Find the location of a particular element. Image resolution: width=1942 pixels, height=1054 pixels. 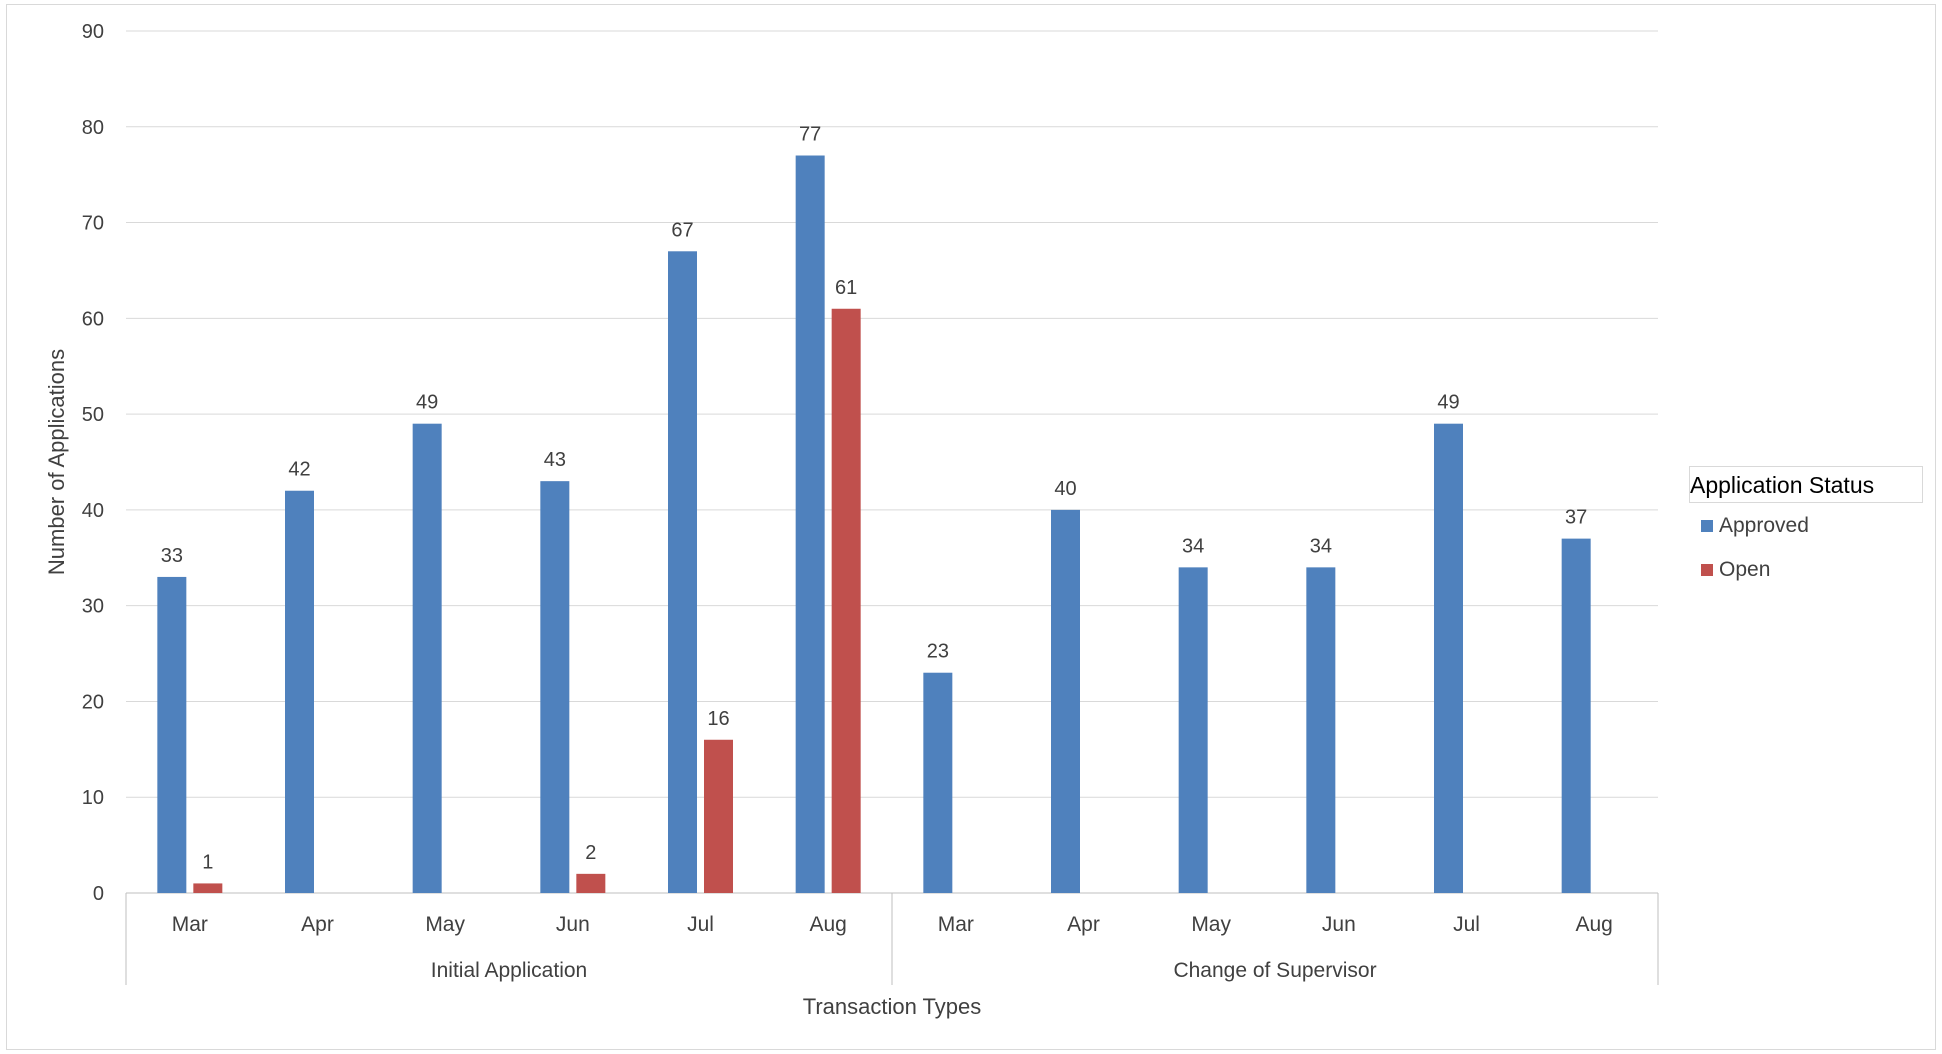

data-label: 23 is located at coordinates (938, 652).